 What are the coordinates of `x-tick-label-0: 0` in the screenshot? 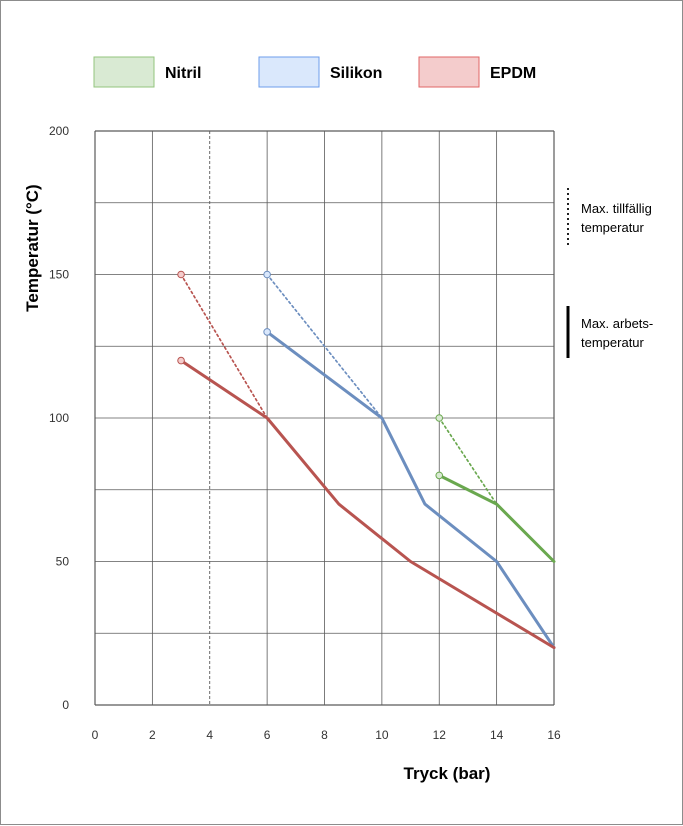 It's located at (95, 735).